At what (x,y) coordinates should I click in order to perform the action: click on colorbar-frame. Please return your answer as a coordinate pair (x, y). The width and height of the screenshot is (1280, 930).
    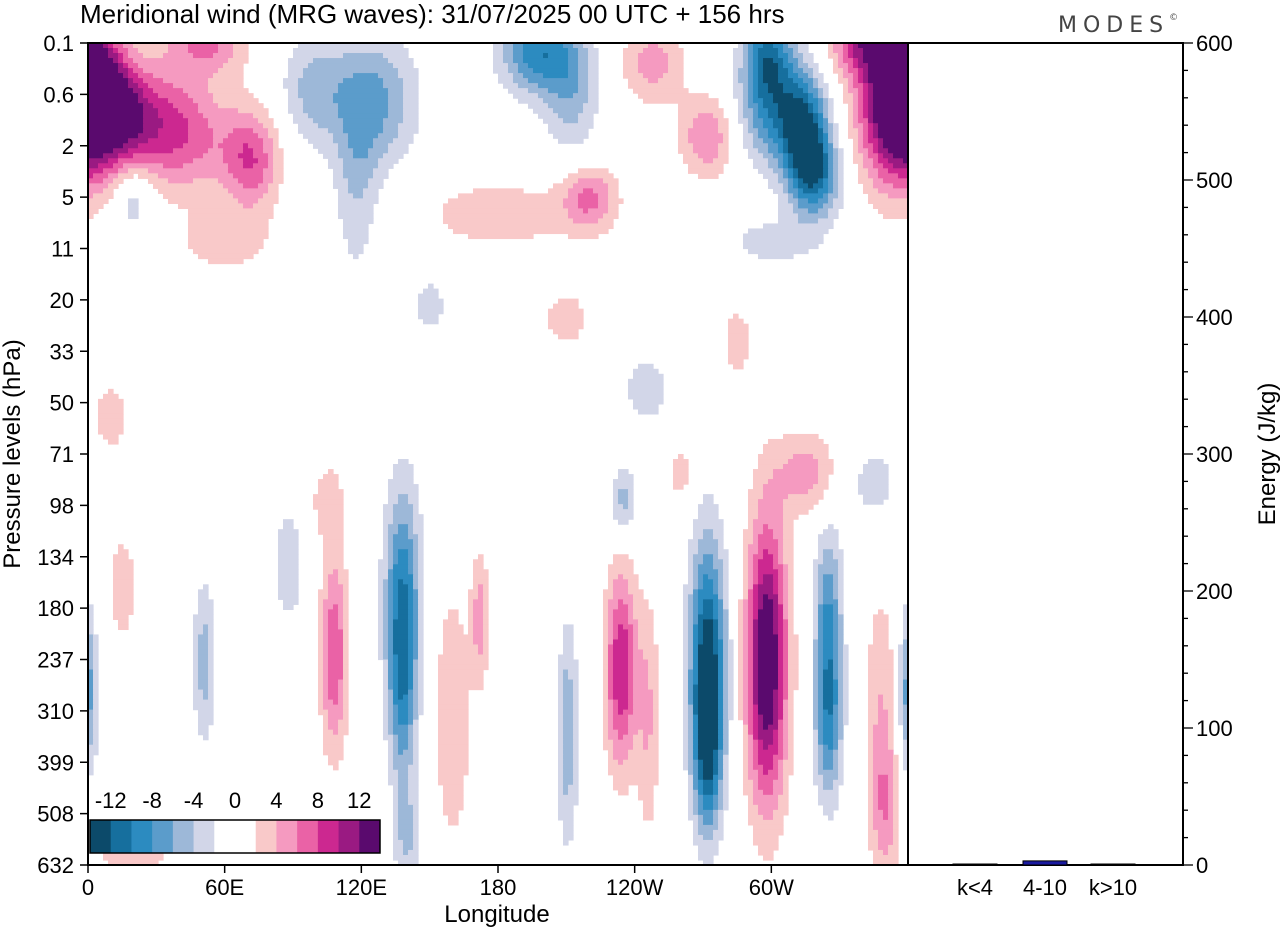
    Looking at the image, I should click on (235, 836).